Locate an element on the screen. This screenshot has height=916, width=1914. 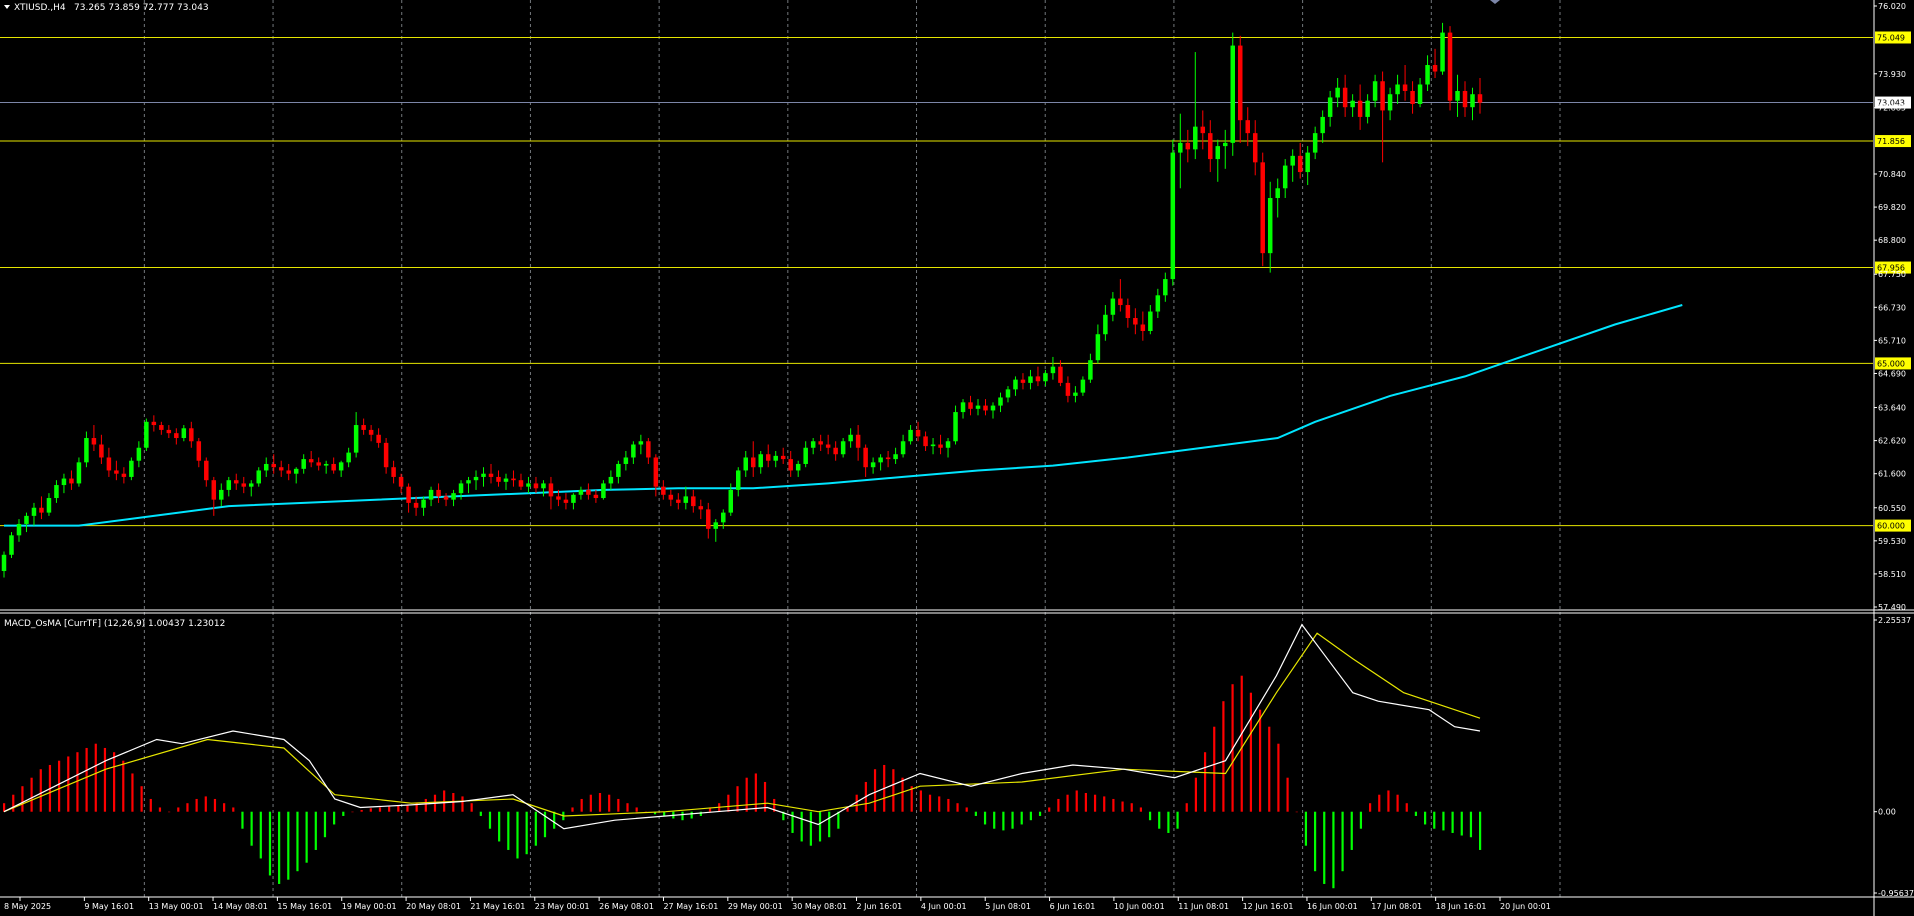
price-tick-label: 58.510 is located at coordinates (1892, 574).